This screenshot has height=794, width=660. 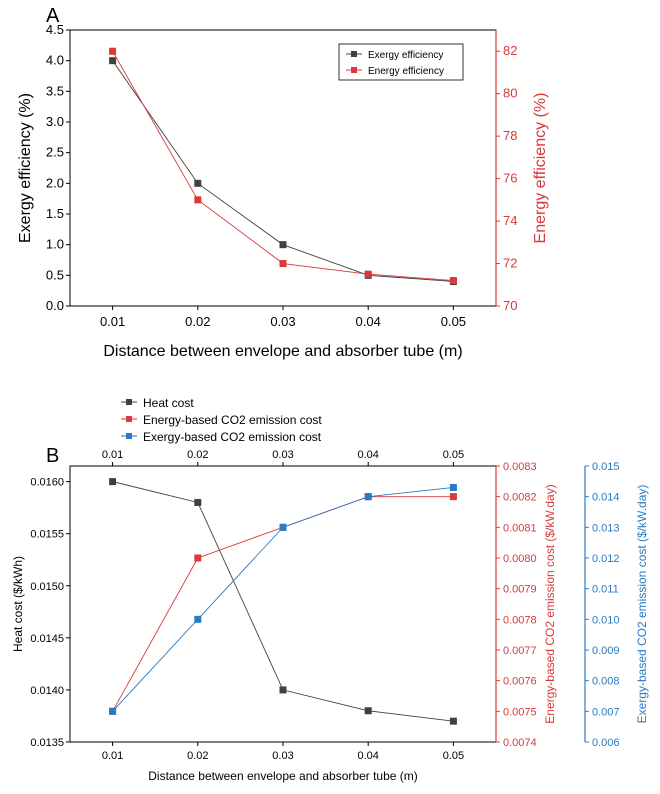 I want to click on right2-tick-label: 0.013, so click(x=606, y=528).